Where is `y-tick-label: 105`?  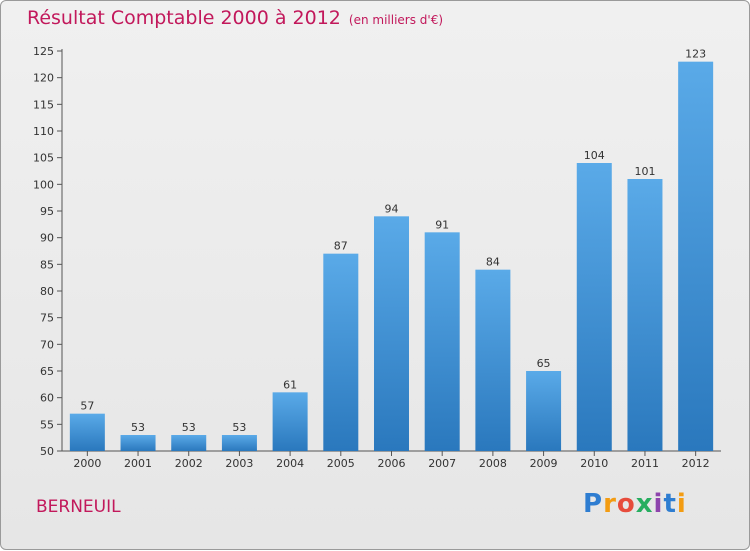
y-tick-label: 105 is located at coordinates (43, 158).